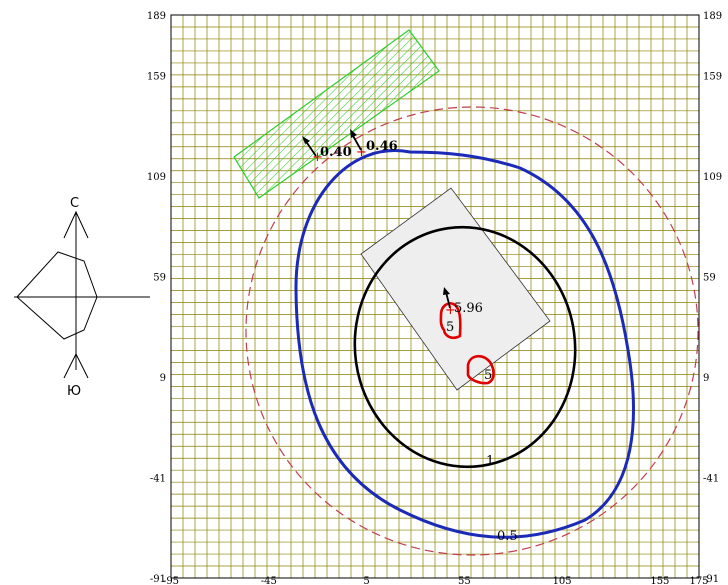 Image resolution: width=728 pixels, height=585 pixels. What do you see at coordinates (468, 308) in the screenshot?
I see `point-label-5.96: 5.96` at bounding box center [468, 308].